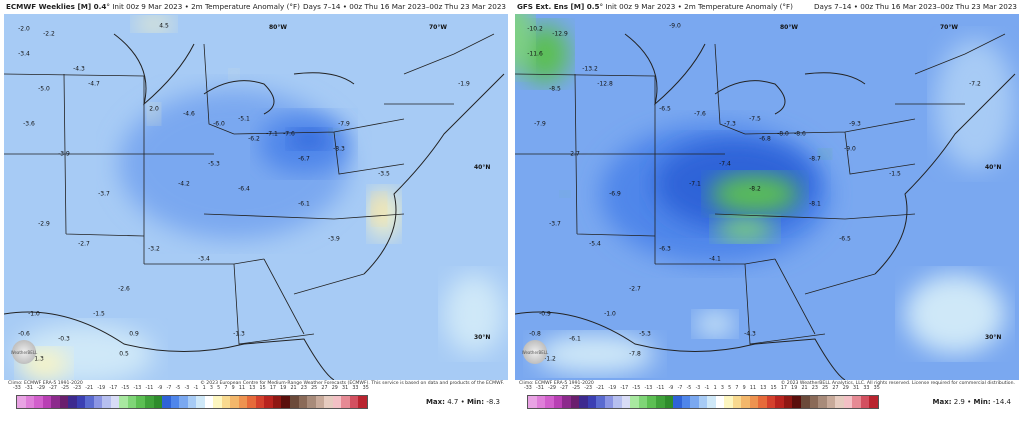 The height and width of the screenshot is (428, 1024). I want to click on station-anomaly-value: -1.5, so click(895, 174).